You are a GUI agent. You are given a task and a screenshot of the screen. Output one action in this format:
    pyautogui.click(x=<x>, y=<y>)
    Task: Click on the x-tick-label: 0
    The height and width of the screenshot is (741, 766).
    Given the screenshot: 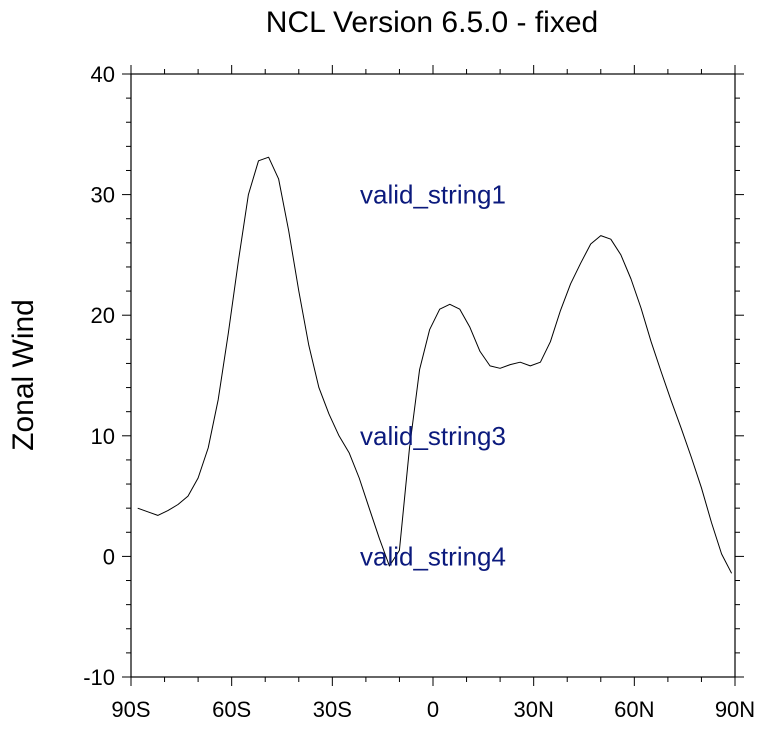 What is the action you would take?
    pyautogui.click(x=433, y=709)
    